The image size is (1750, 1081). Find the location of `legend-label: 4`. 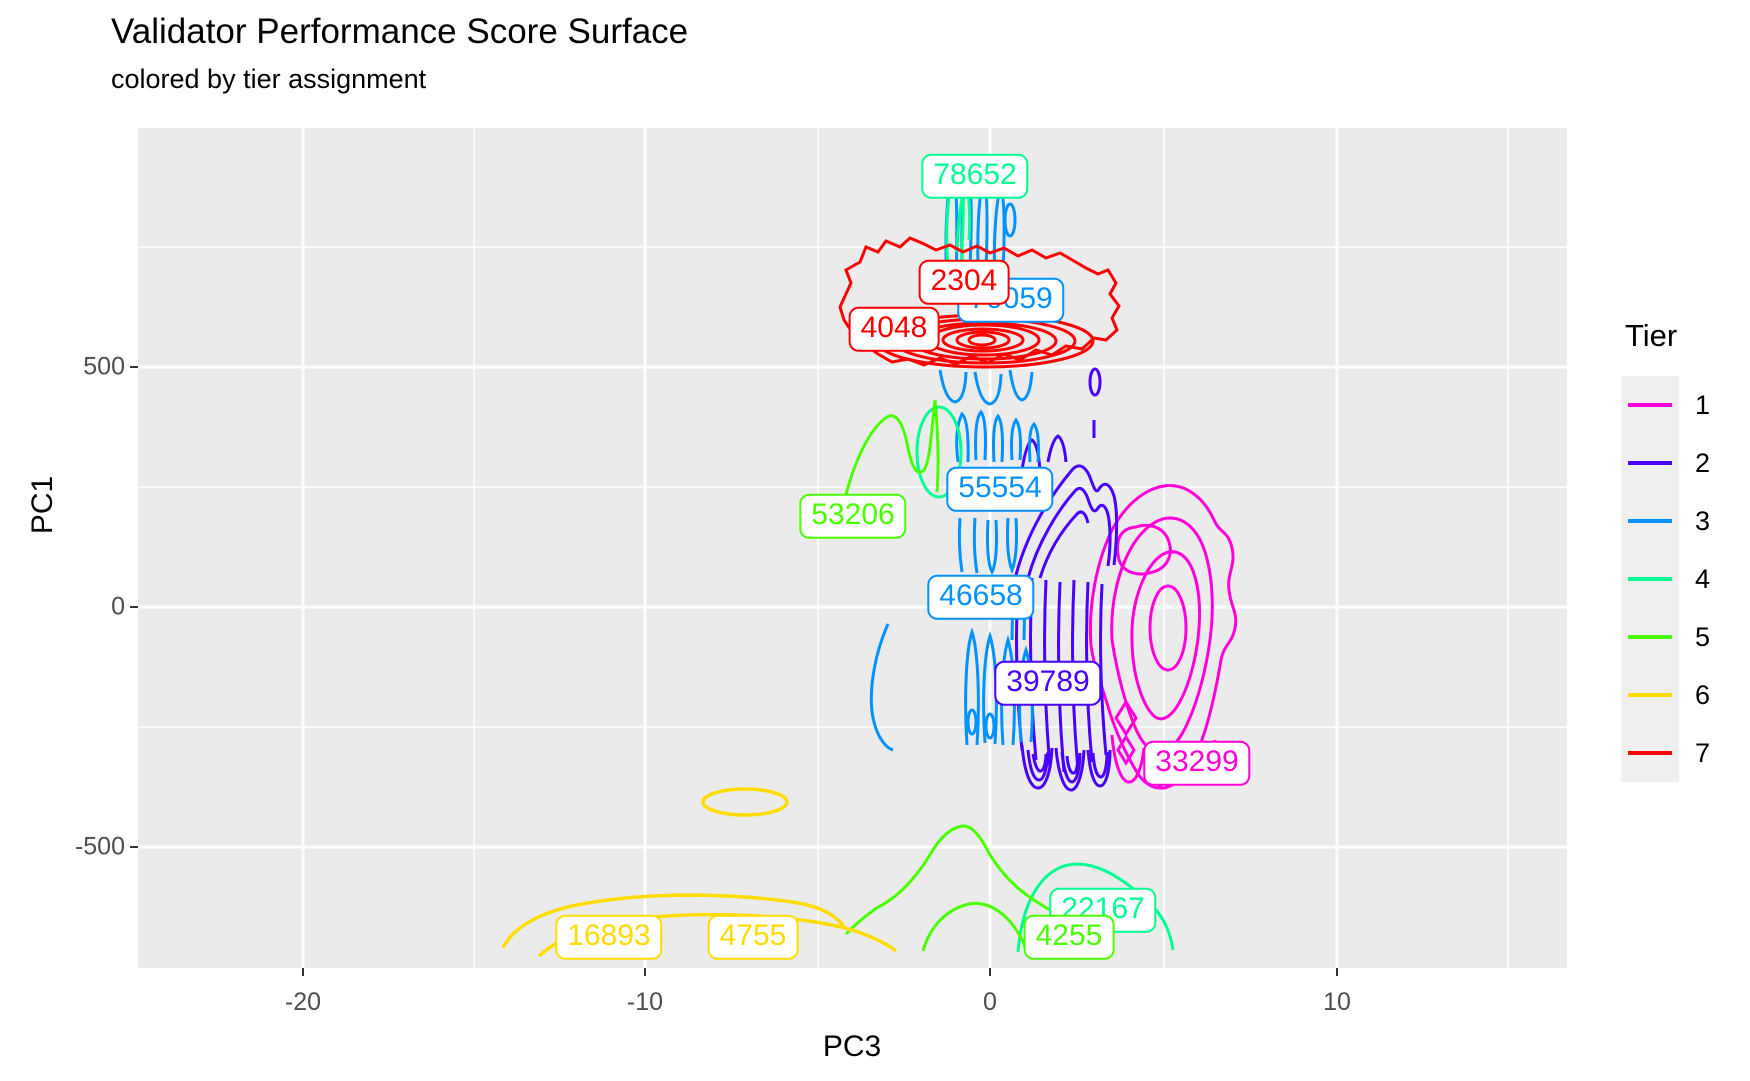

legend-label: 4 is located at coordinates (1703, 579).